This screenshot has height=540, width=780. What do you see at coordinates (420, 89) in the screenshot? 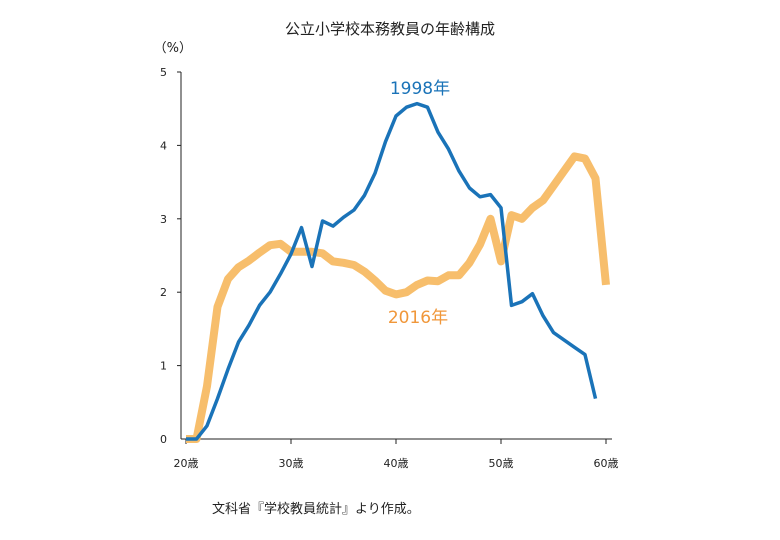
I see `series-label-1998: 1998年` at bounding box center [420, 89].